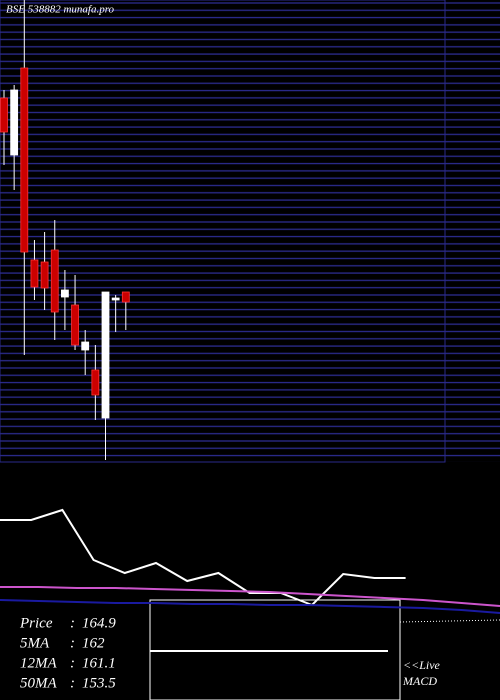  I want to click on macd-label: MACD, so click(419, 681).